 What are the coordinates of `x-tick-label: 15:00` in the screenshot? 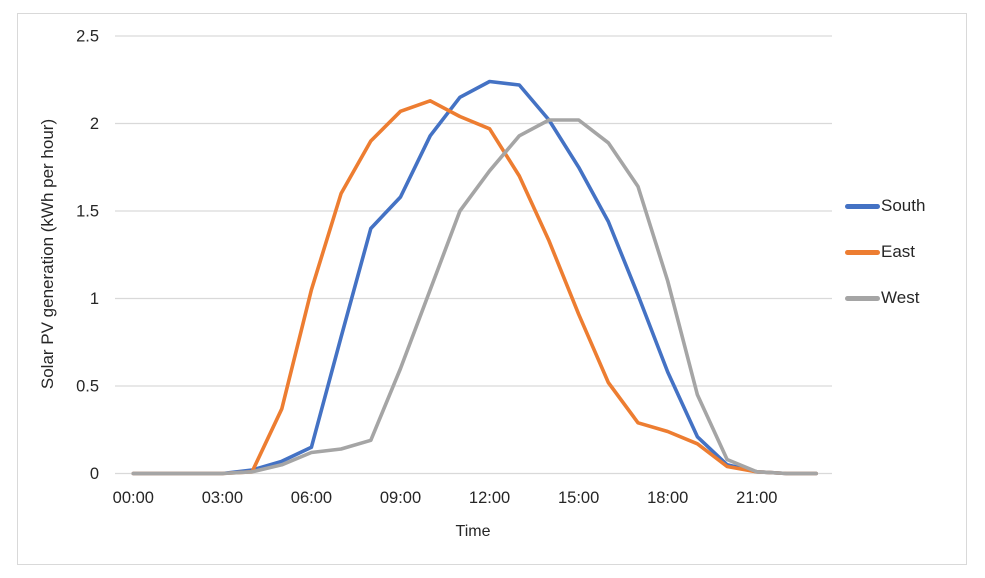 It's located at (578, 498).